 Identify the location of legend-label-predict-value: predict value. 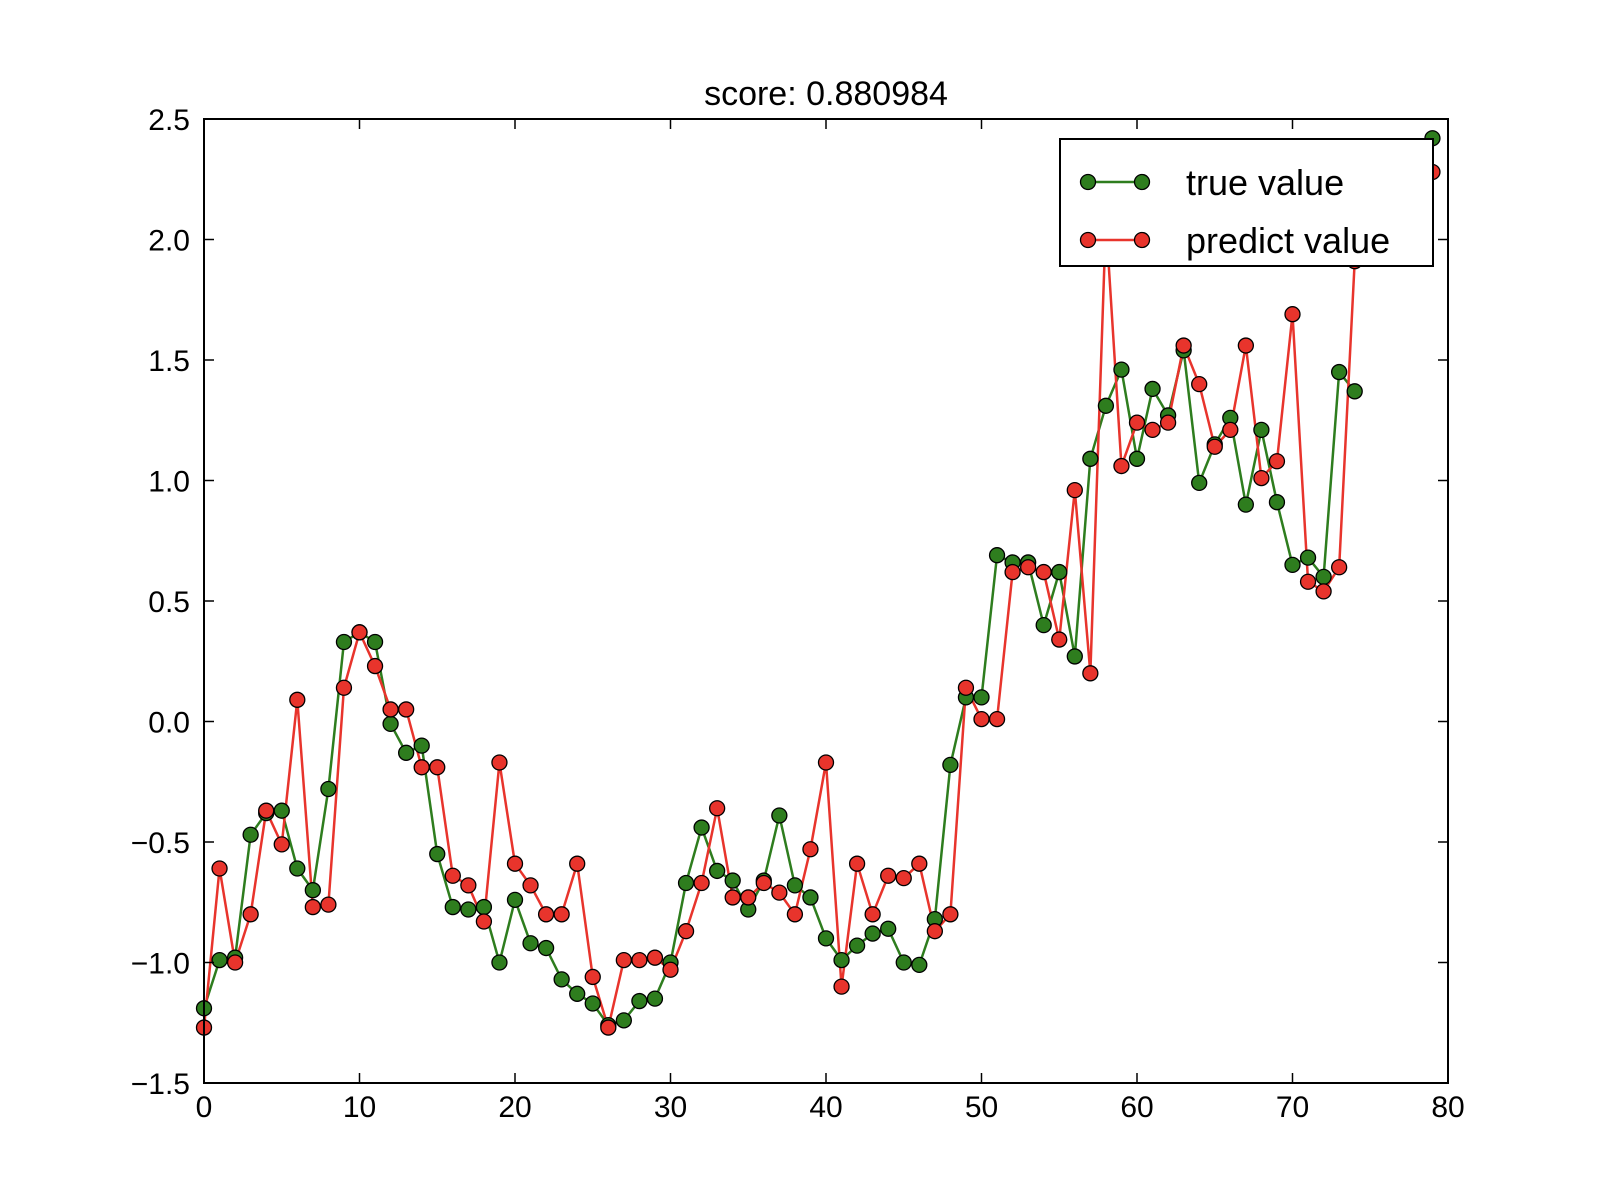
(1288, 240).